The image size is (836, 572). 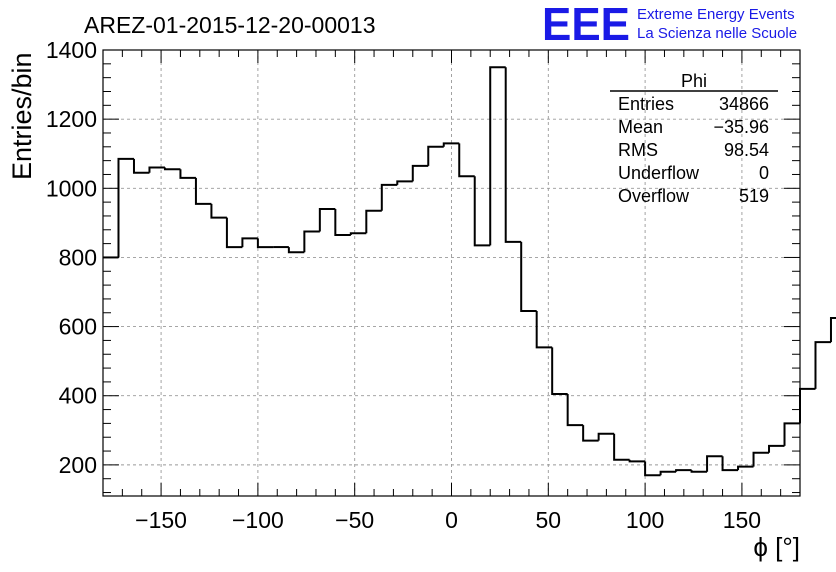 What do you see at coordinates (717, 33) in the screenshot?
I see `eee-logo-line2: La Scienza nelle Scuole` at bounding box center [717, 33].